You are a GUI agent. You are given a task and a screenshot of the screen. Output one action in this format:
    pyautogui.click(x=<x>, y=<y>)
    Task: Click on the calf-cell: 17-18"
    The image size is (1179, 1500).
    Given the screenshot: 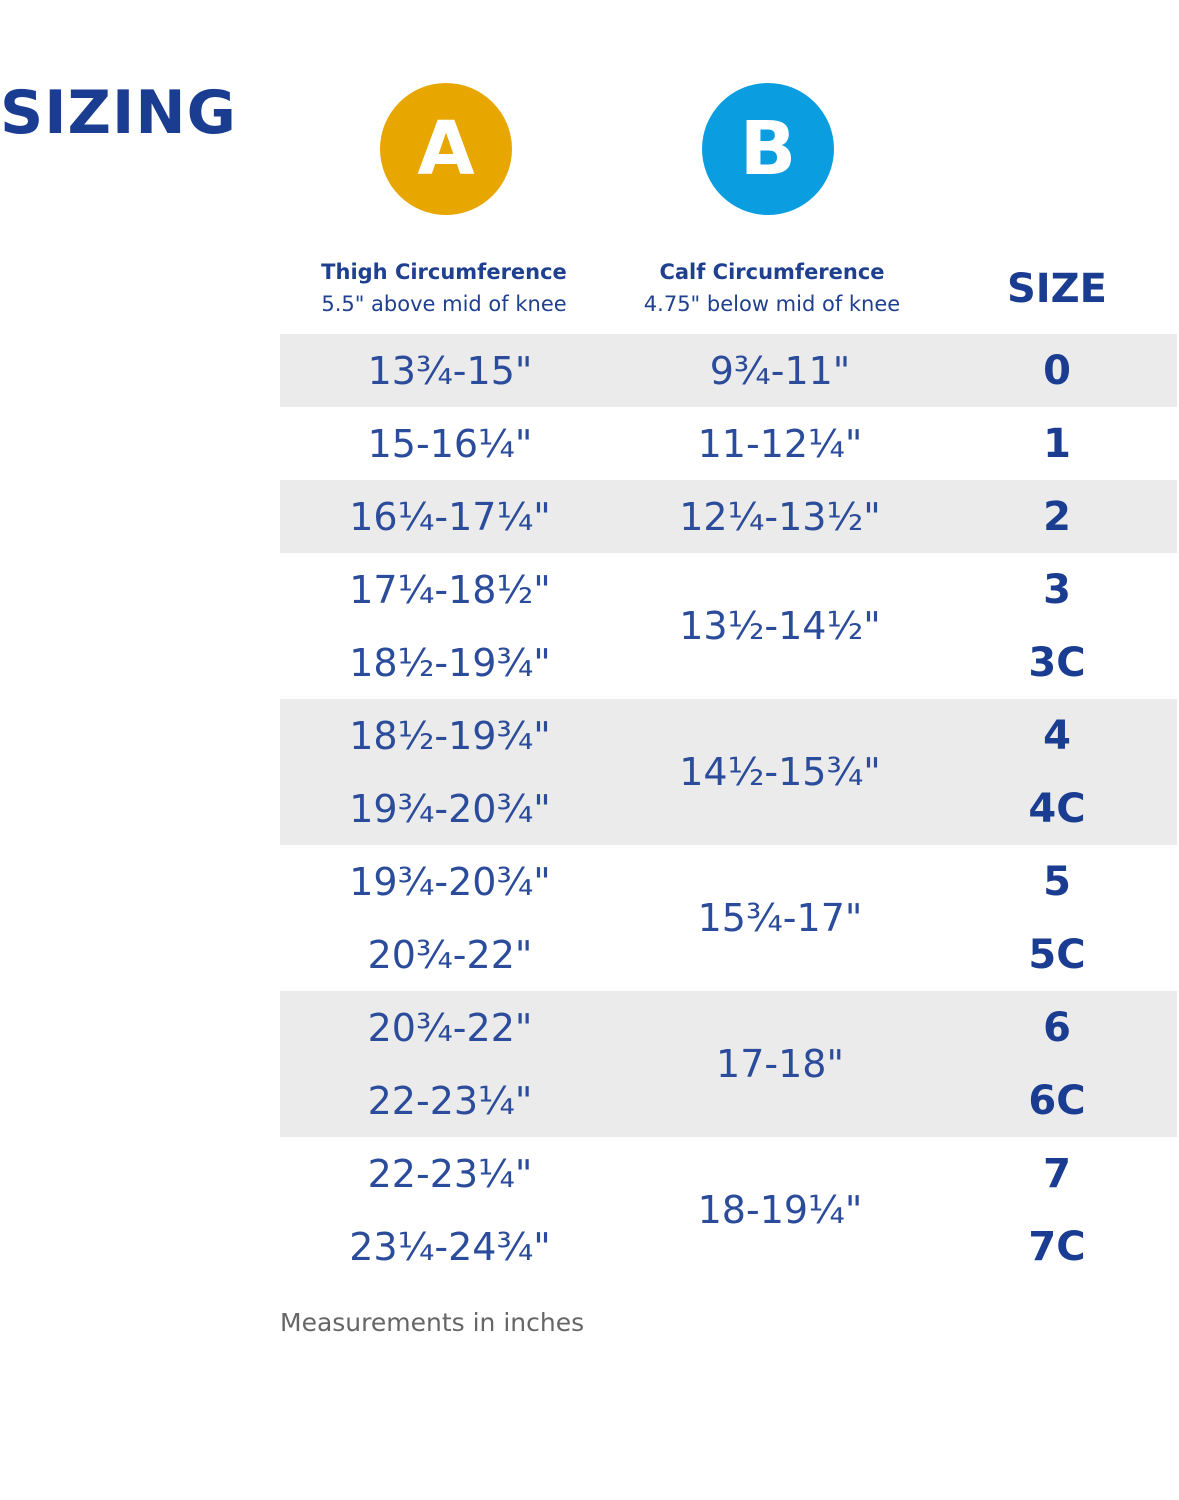 What is the action you would take?
    pyautogui.click(x=780, y=1064)
    